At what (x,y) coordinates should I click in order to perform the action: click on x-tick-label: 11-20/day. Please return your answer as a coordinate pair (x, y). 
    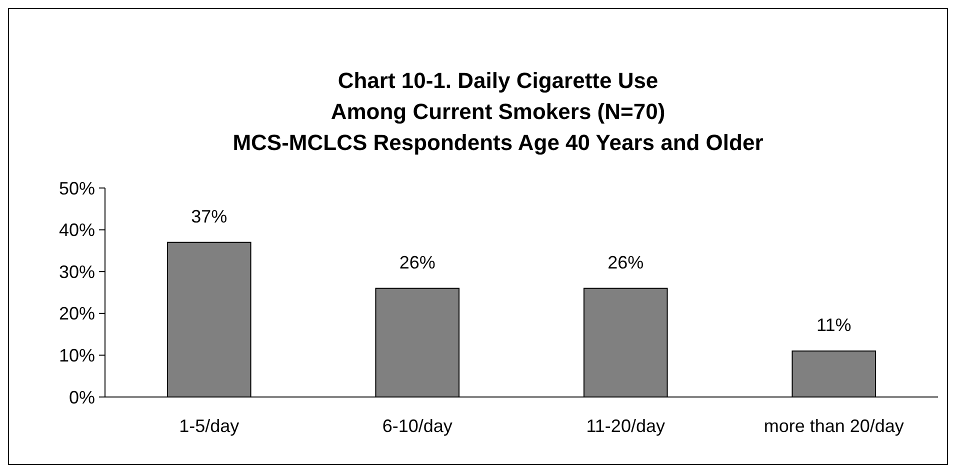
    Looking at the image, I should click on (625, 426).